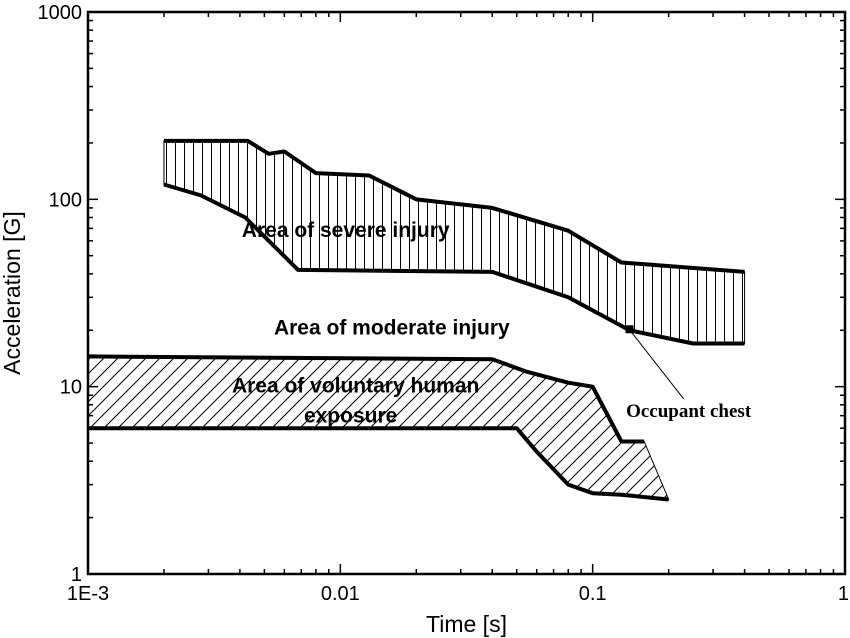 This screenshot has width=850, height=638. I want to click on occupant-chest-label: Occupant chest, so click(689, 411).